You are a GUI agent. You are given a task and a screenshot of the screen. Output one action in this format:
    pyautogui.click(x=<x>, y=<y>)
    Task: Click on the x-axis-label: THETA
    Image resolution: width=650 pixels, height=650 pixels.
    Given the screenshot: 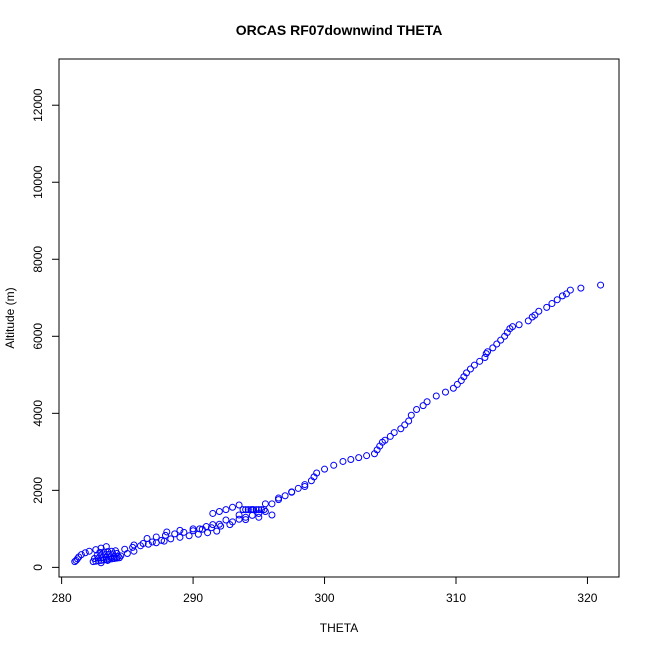 What is the action you would take?
    pyautogui.click(x=339, y=628)
    